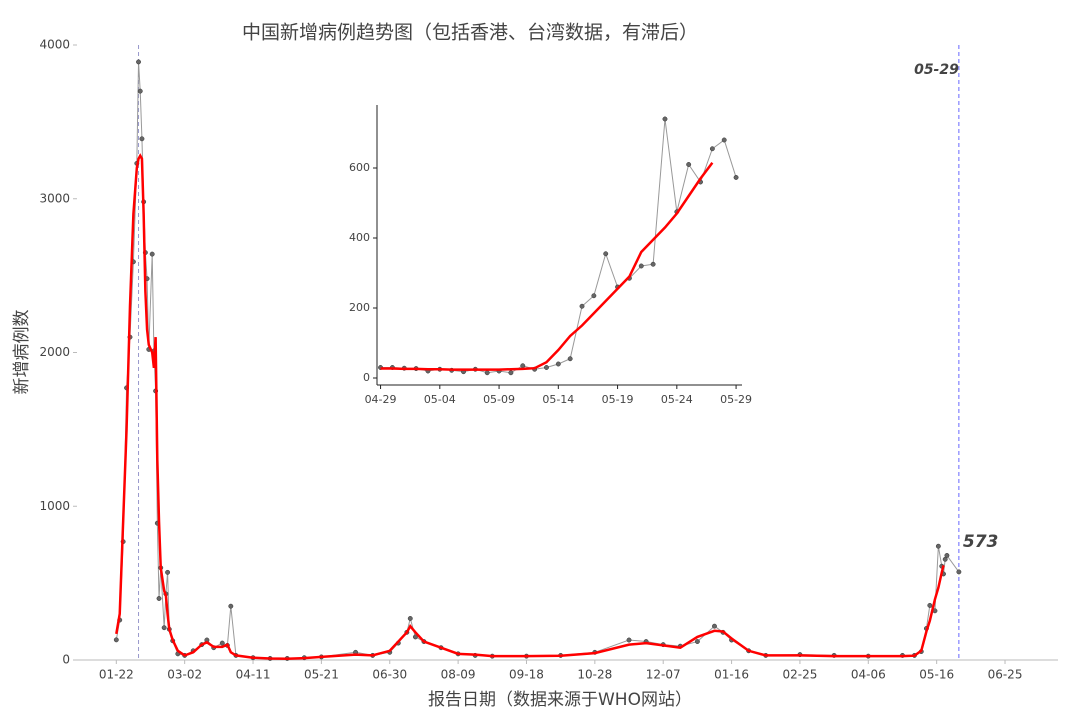 This screenshot has height=720, width=1080. What do you see at coordinates (499, 399) in the screenshot?
I see `x-tick-label: 05-09` at bounding box center [499, 399].